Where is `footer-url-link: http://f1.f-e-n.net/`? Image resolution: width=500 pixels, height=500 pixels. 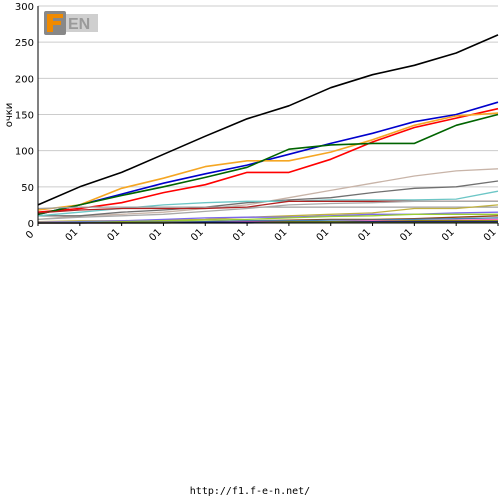
footer-url-link: http://f1.f-e-n.net/ is located at coordinates (250, 491).